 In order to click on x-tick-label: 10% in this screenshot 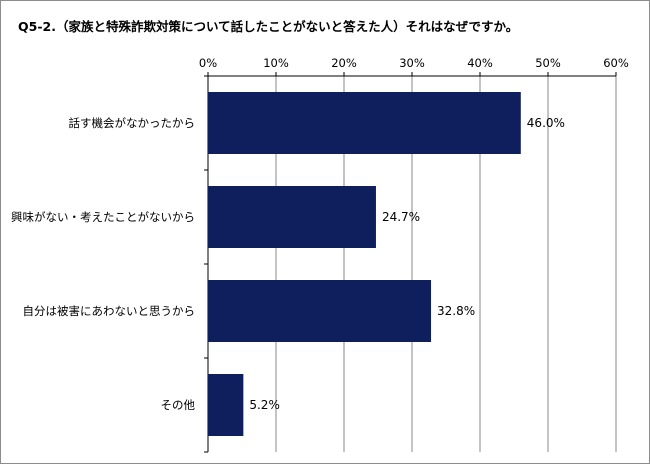, I will do `click(276, 63)`.